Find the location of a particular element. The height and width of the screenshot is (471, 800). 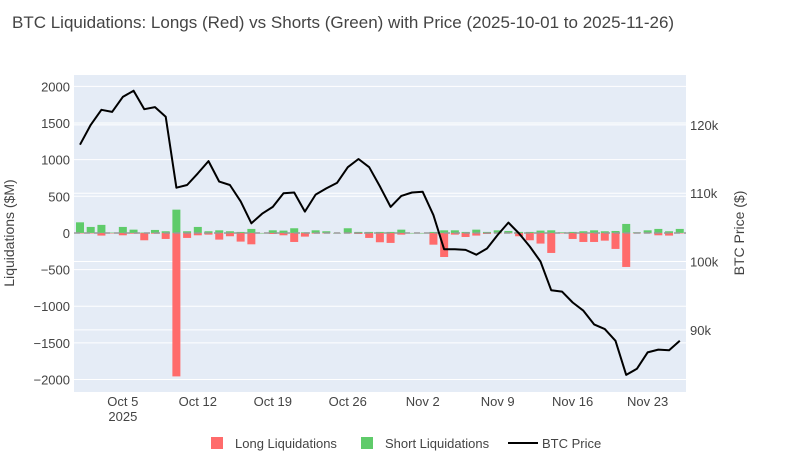

x-tick-label: Nov 16 is located at coordinates (572, 401).